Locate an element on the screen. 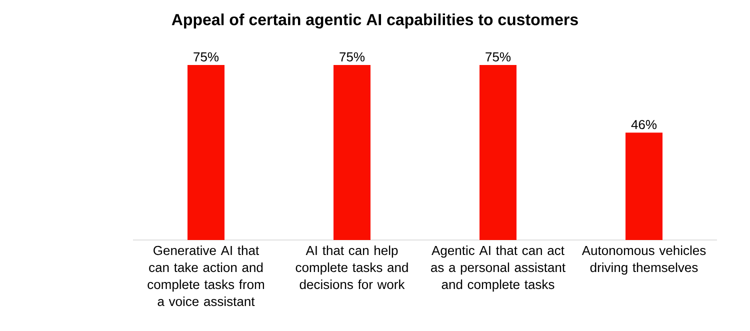 Image resolution: width=750 pixels, height=331 pixels. data-label: 46% is located at coordinates (644, 125).